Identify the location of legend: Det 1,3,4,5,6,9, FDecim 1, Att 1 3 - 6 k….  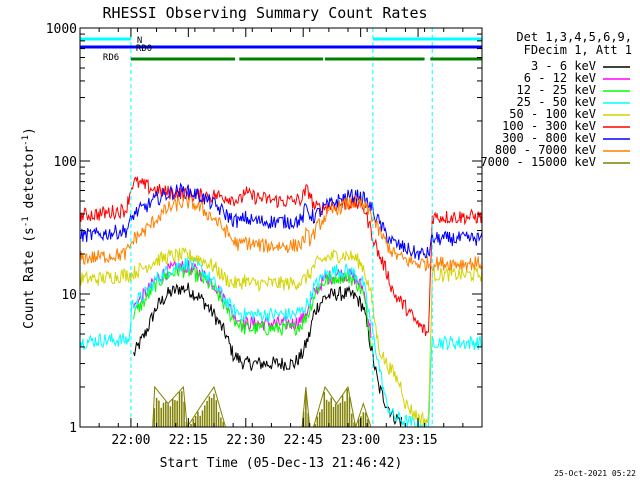
(556, 99).